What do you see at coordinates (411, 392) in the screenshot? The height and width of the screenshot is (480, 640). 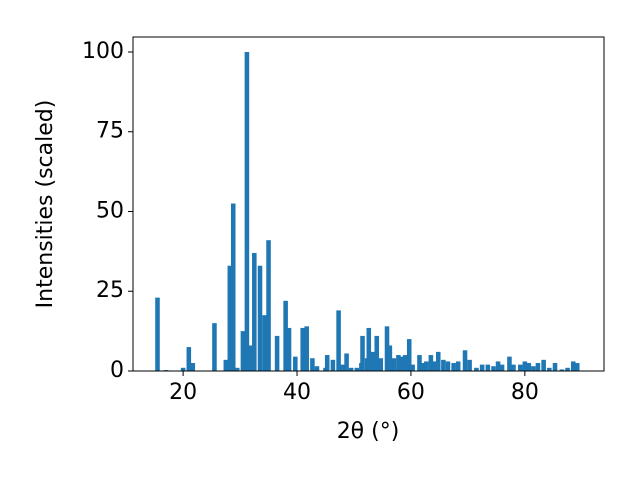 I see `x-tick-label: 60` at bounding box center [411, 392].